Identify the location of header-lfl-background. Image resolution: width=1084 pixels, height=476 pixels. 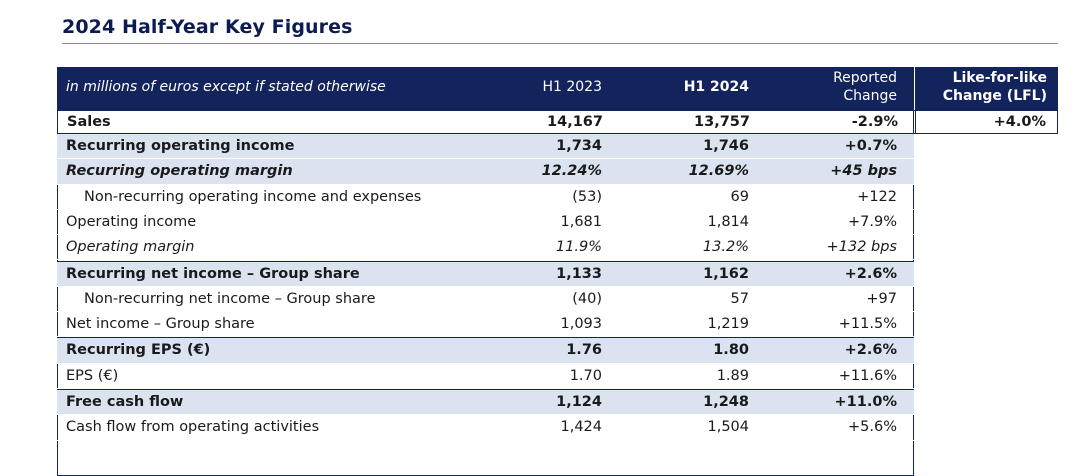
(986, 88).